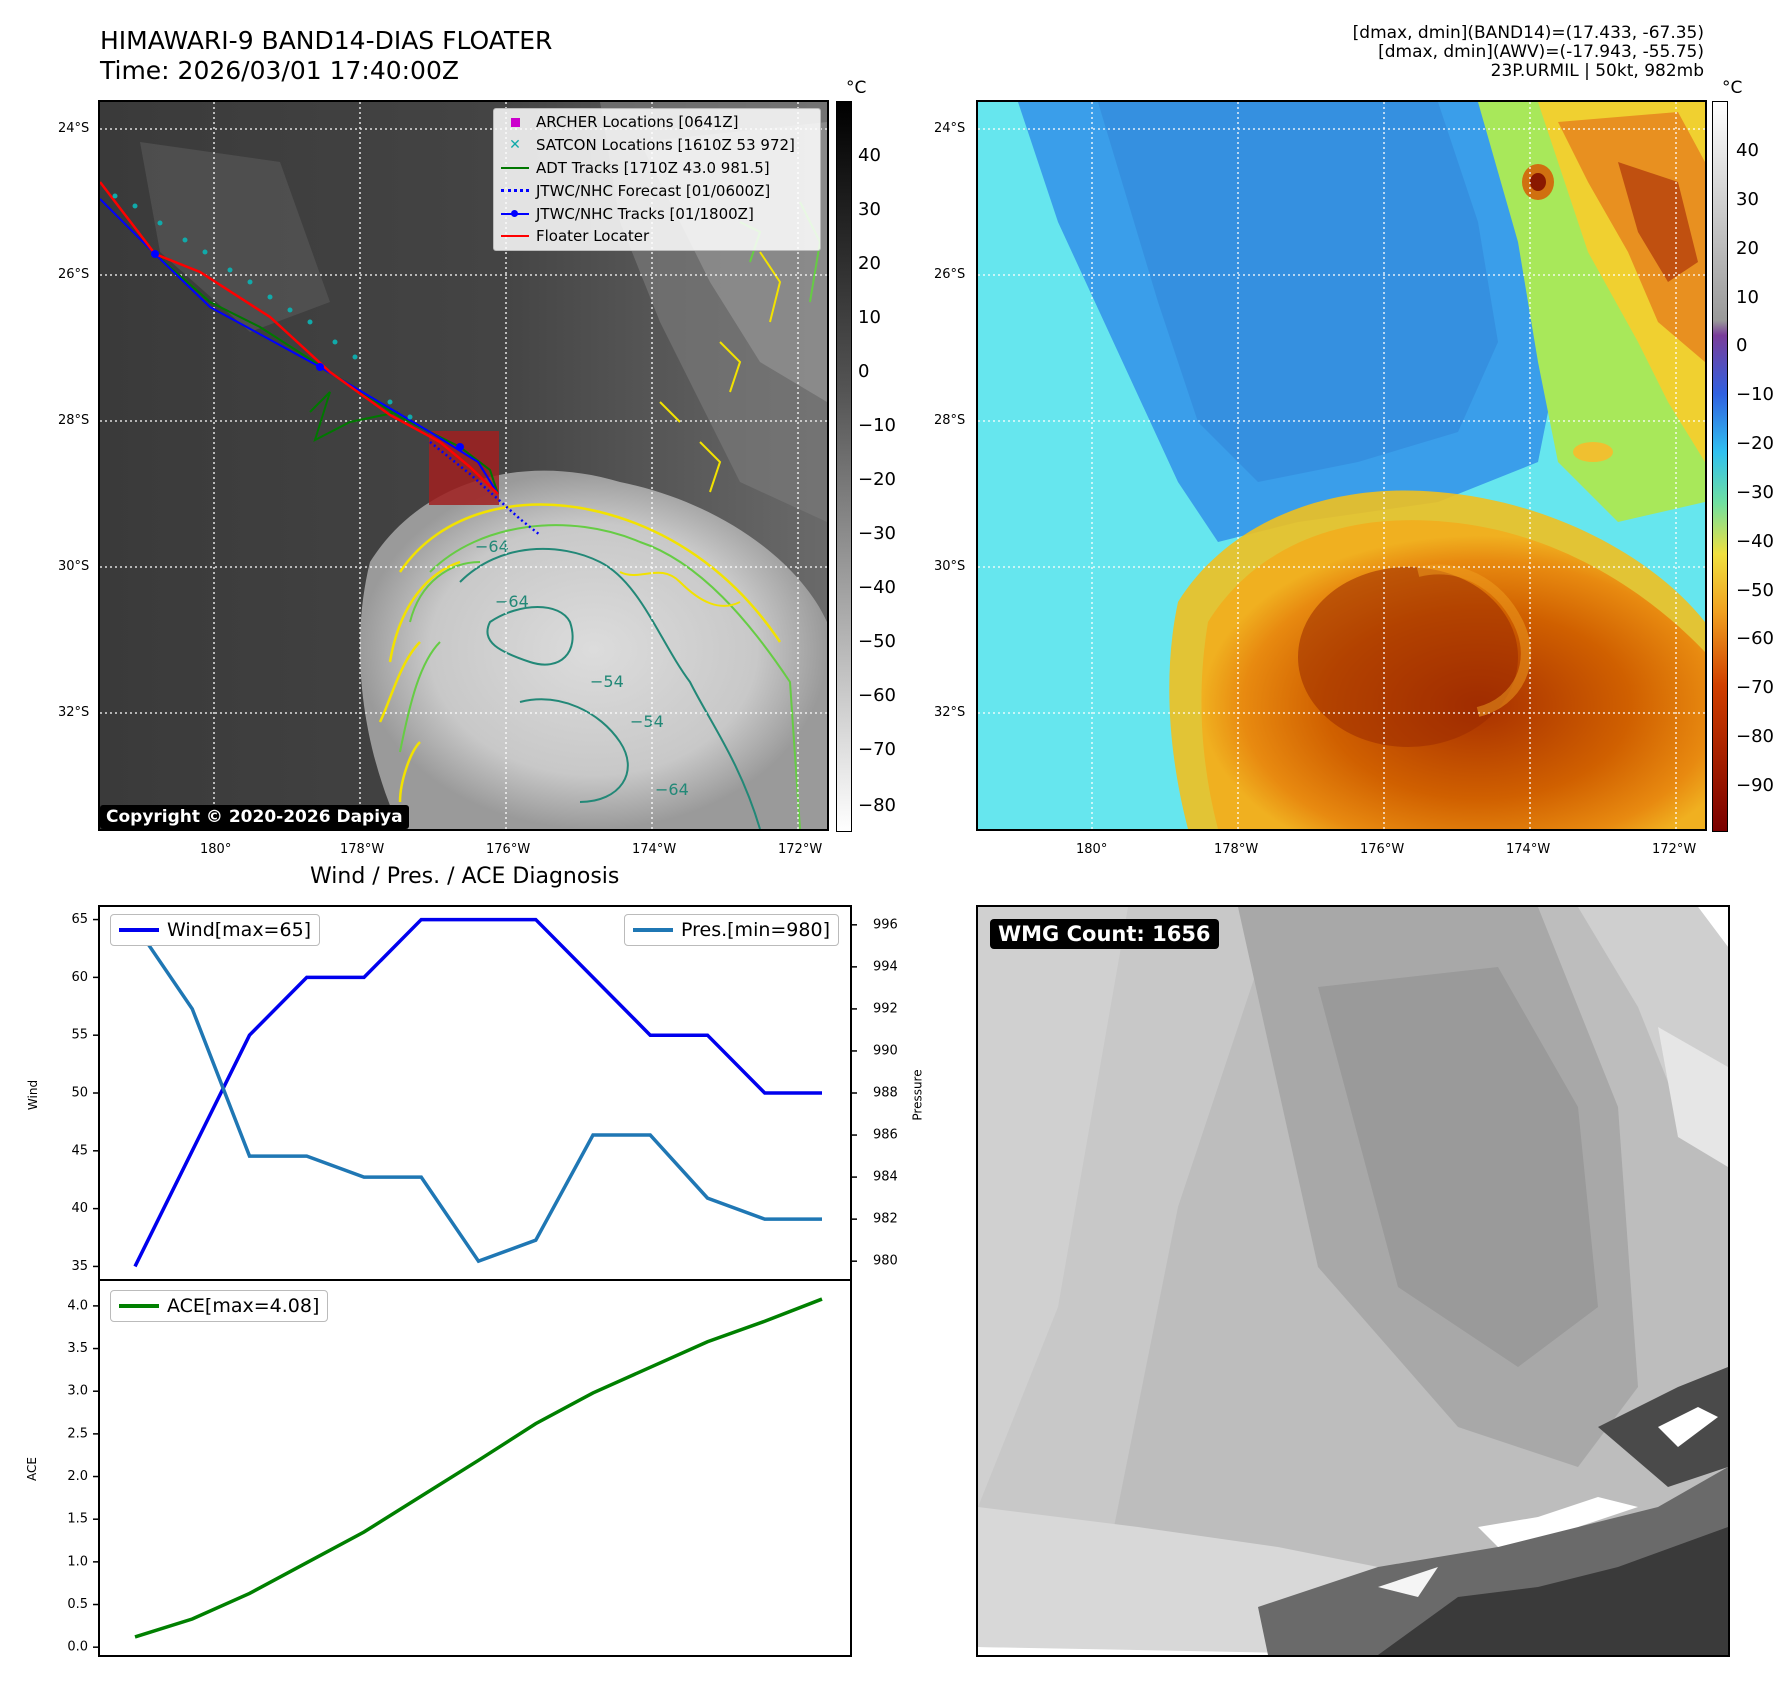 The image size is (1792, 1690). I want to click on ace-series-line, so click(478, 1468).